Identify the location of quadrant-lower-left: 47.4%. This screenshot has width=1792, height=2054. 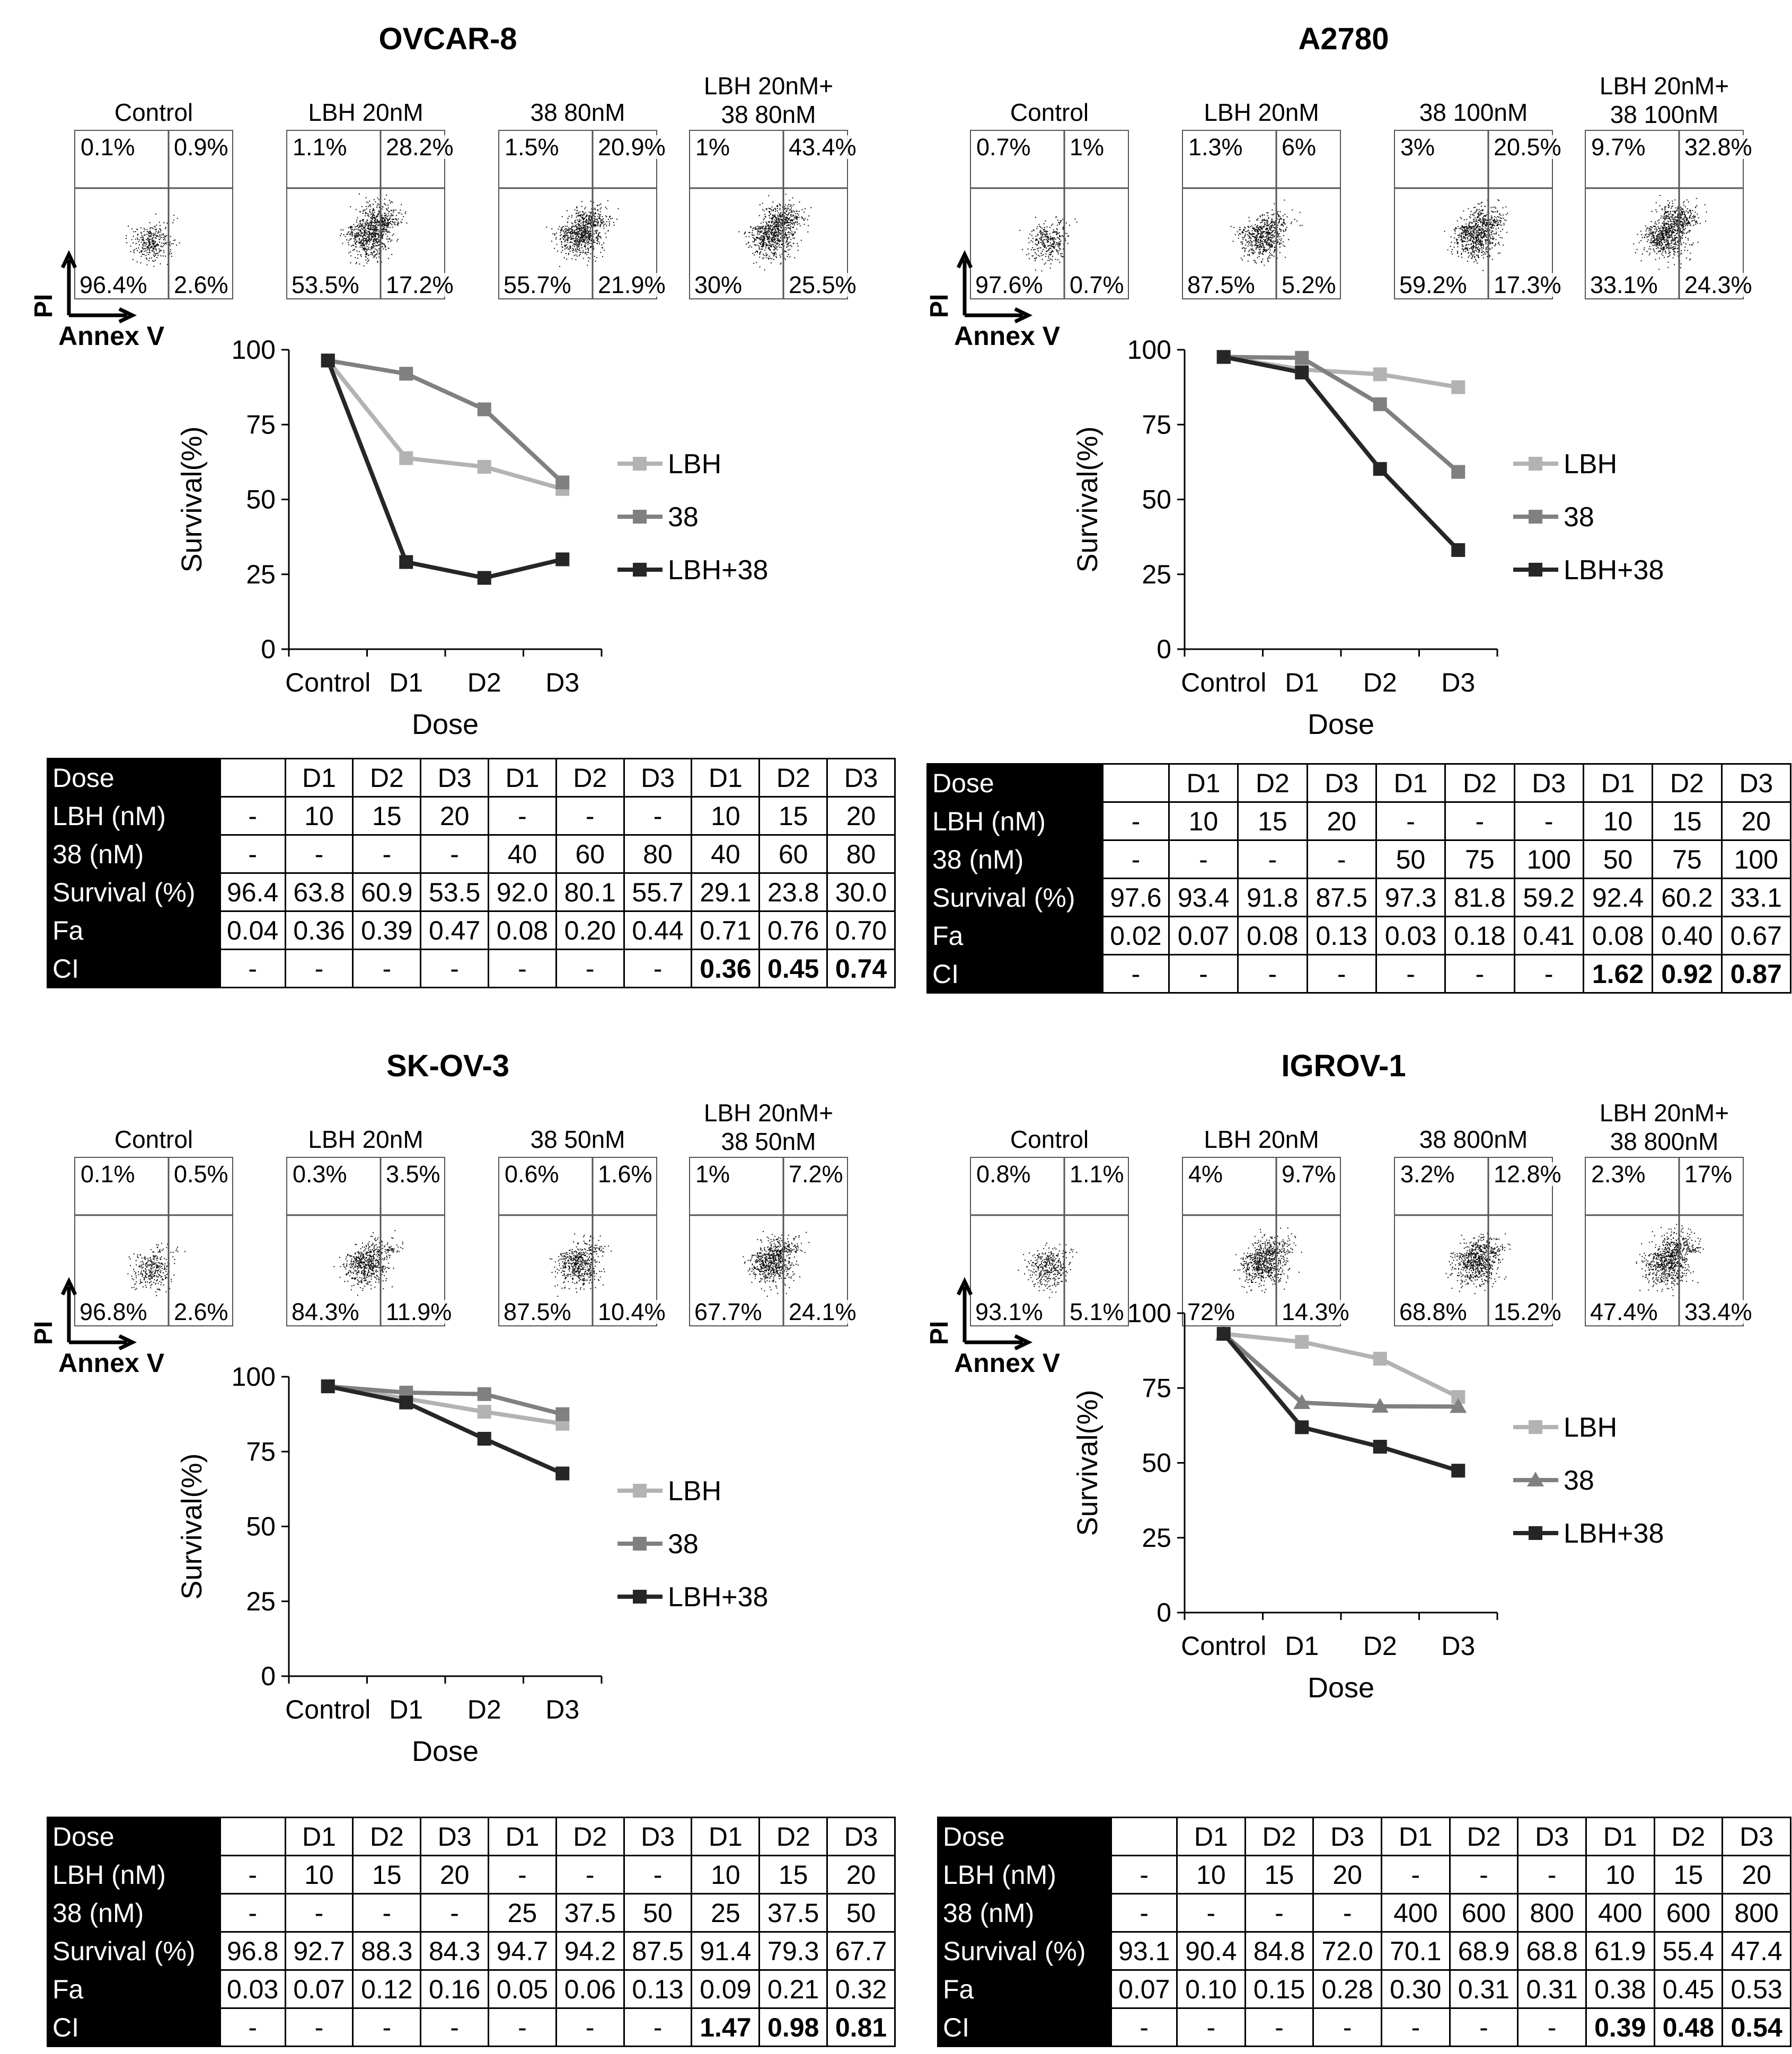
(1624, 1311).